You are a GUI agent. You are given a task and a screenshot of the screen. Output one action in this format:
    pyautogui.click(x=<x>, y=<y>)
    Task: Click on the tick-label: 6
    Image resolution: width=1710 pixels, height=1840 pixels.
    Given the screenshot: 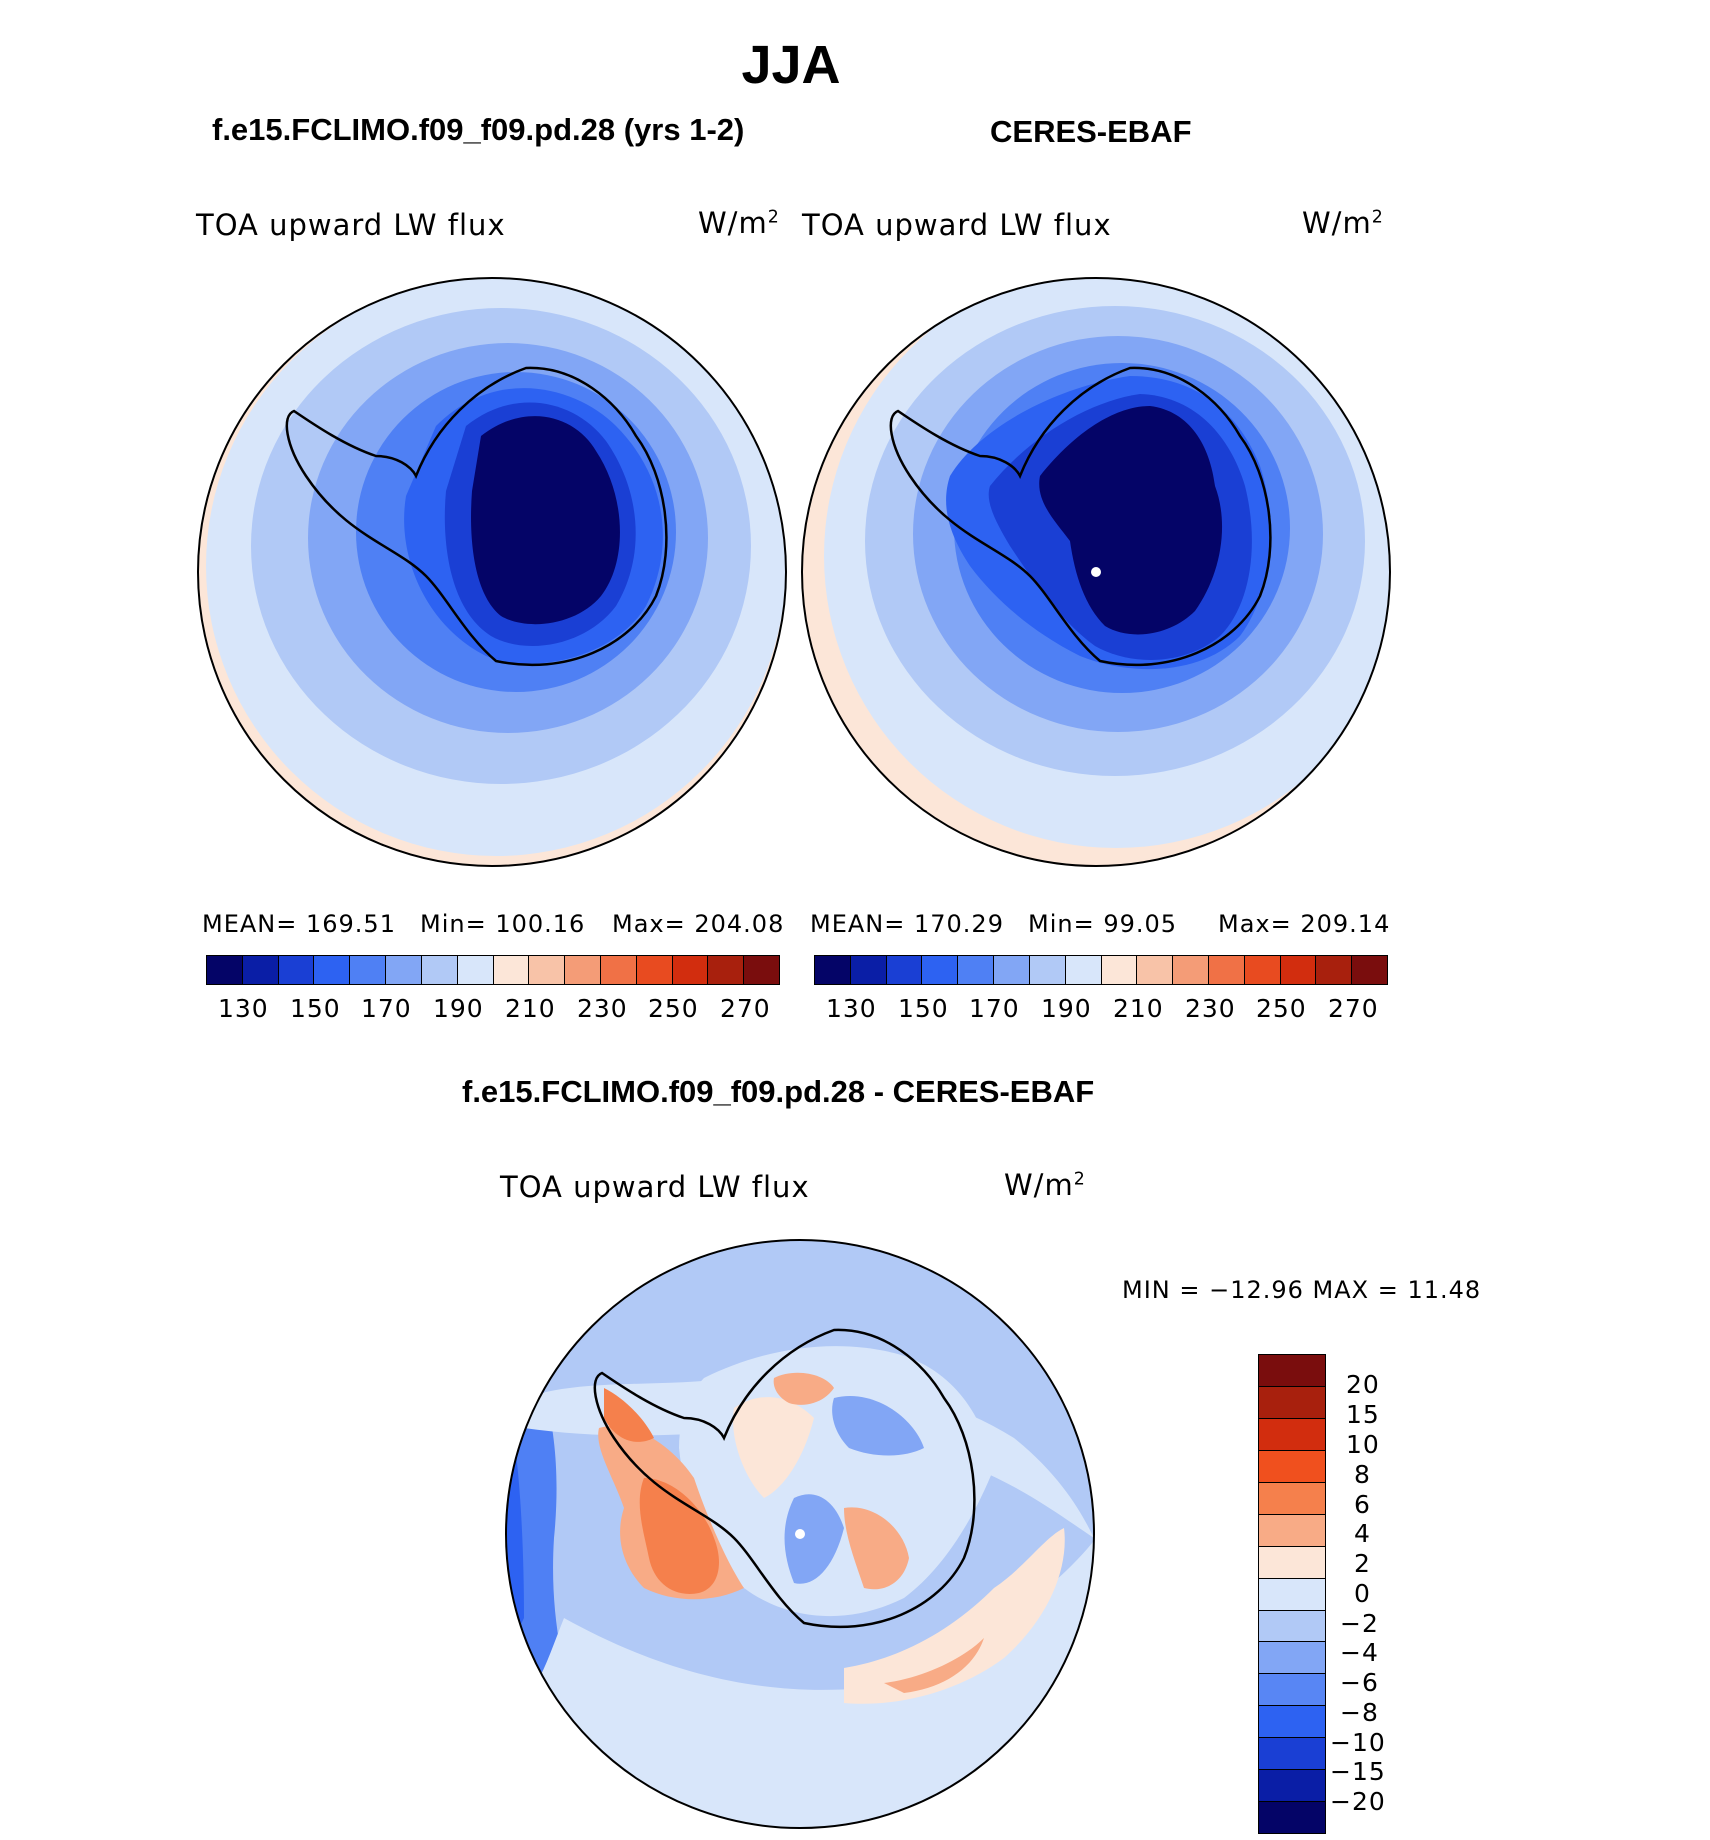 What is the action you would take?
    pyautogui.click(x=1362, y=1504)
    